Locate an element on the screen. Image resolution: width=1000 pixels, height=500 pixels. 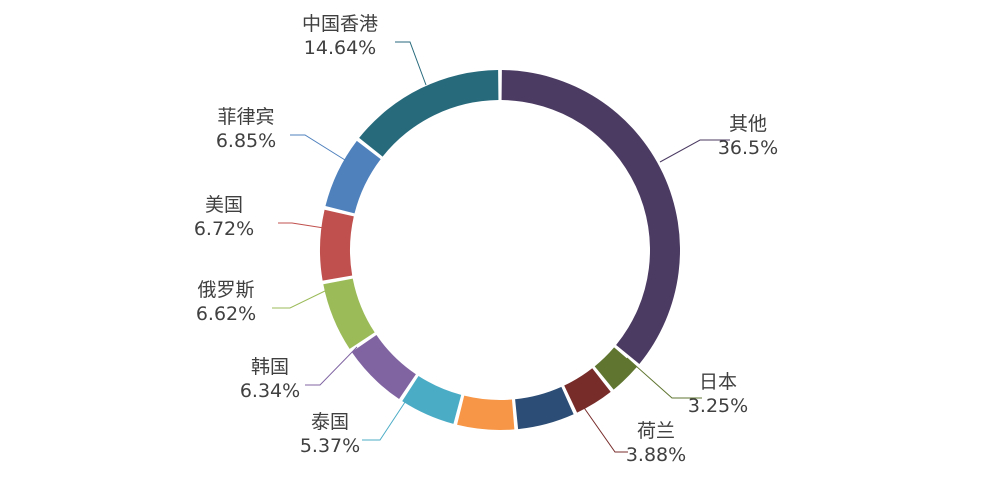
slice-name-label: 荷兰 is located at coordinates (656, 431).